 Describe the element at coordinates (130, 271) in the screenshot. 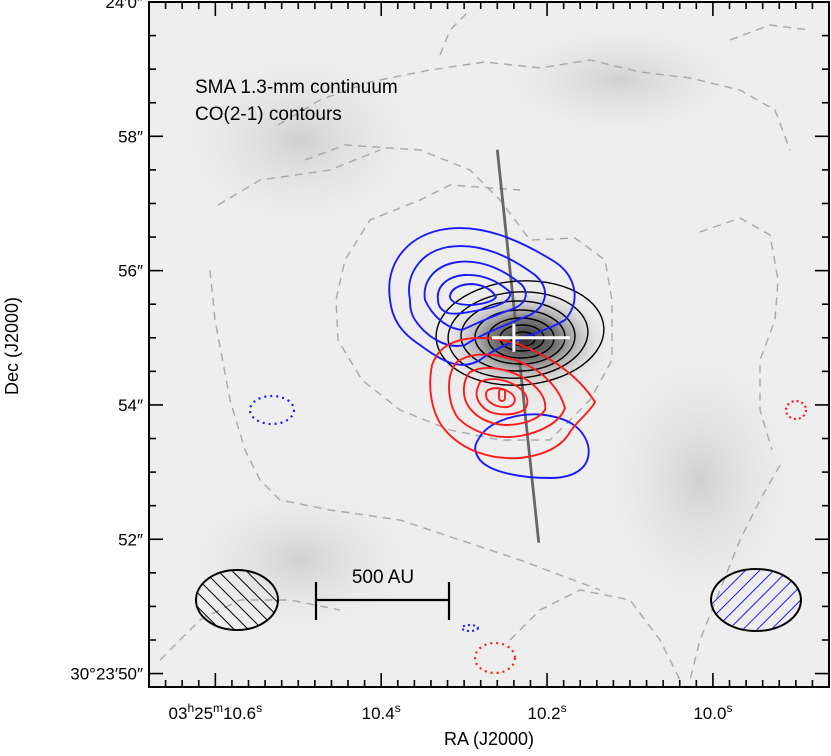

I see `y-tick-label: 56″` at that location.